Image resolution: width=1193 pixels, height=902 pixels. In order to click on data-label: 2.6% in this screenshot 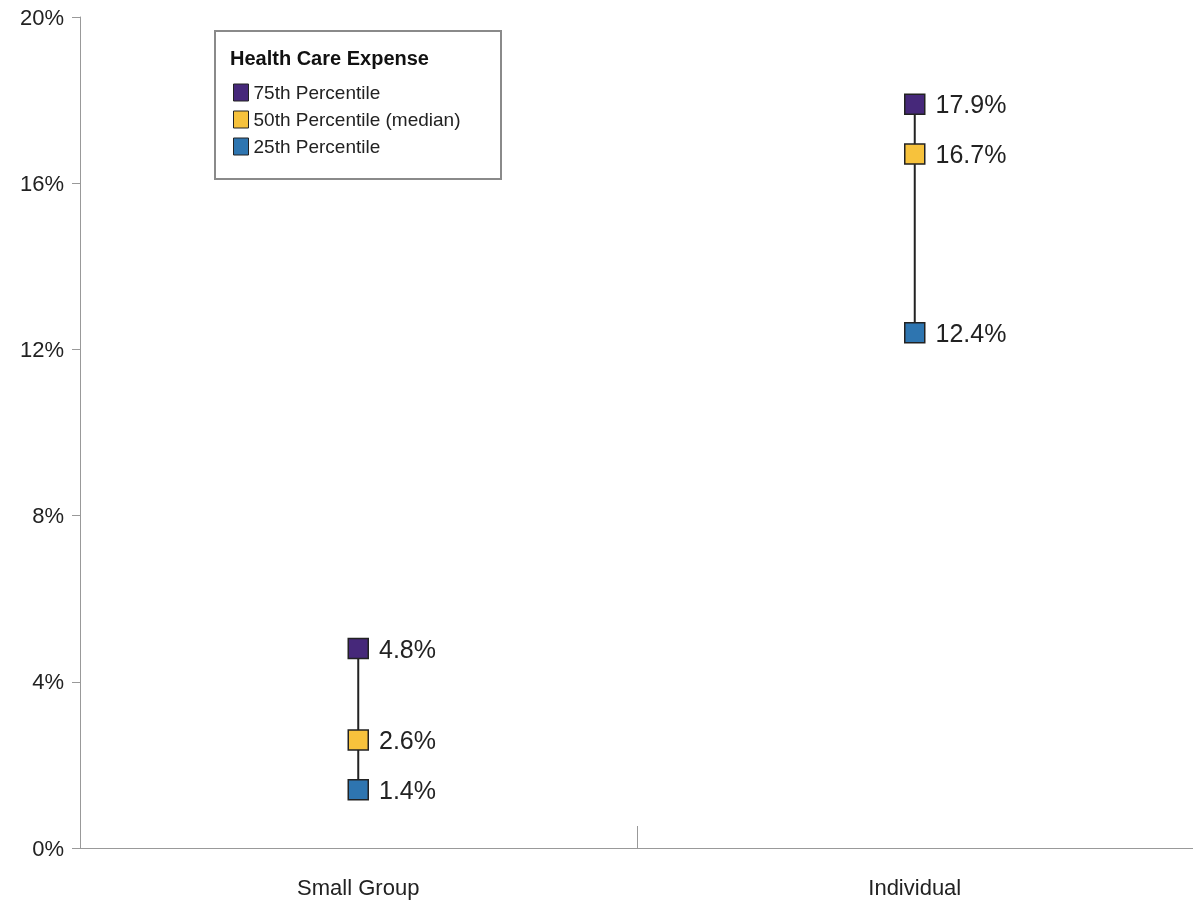, I will do `click(407, 739)`.